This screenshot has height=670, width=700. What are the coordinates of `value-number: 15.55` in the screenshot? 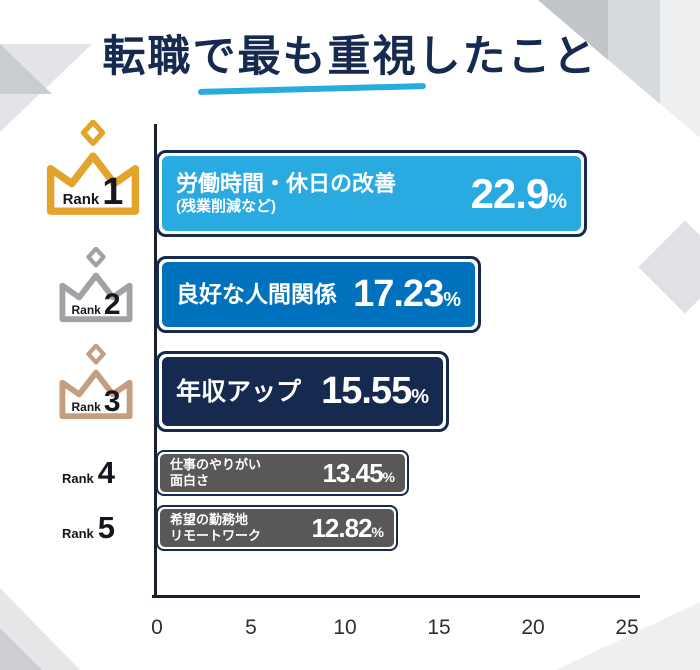 It's located at (366, 391).